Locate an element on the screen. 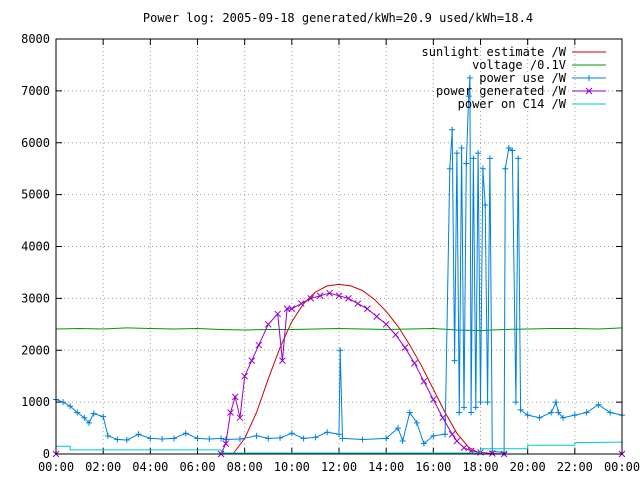 The height and width of the screenshot is (480, 640). x-tick-label: 00:00 is located at coordinates (56, 467).